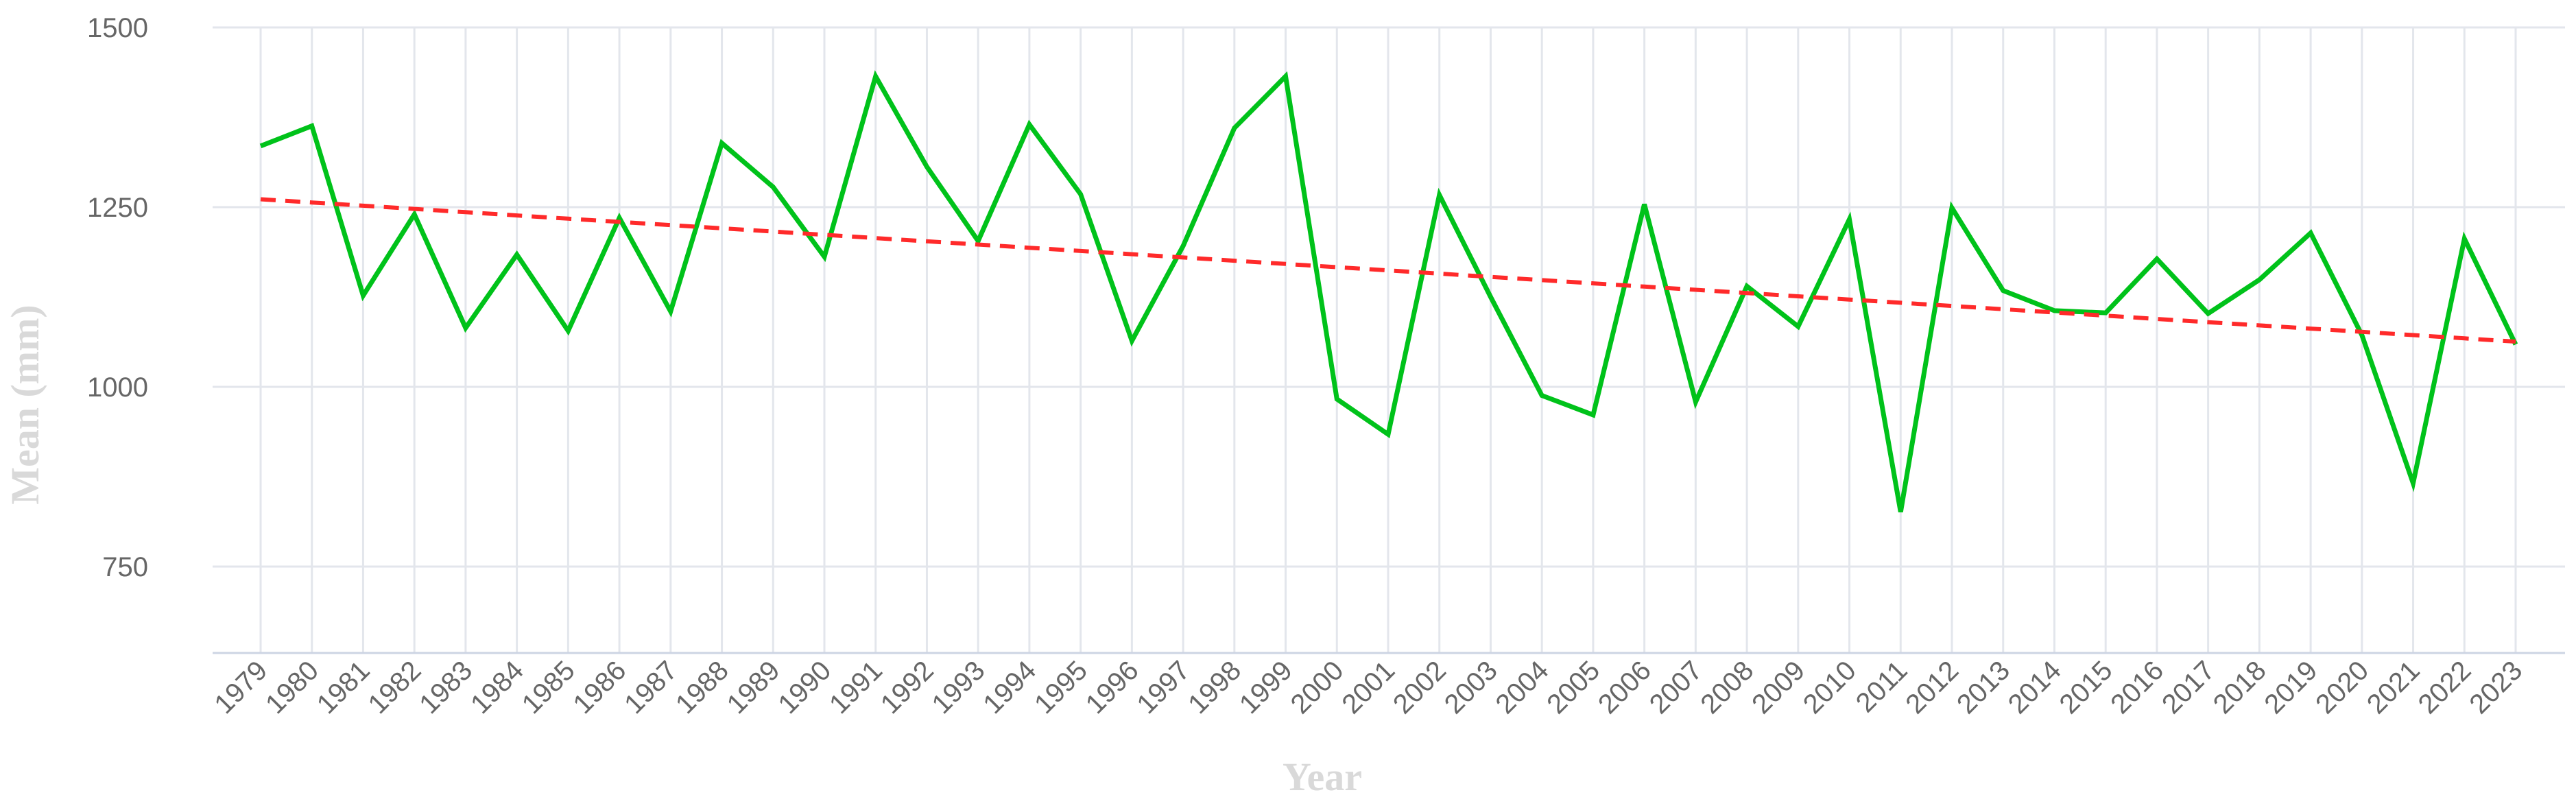 This screenshot has width=2576, height=808. What do you see at coordinates (599, 687) in the screenshot?
I see `x-tick-label-1986: 1986` at bounding box center [599, 687].